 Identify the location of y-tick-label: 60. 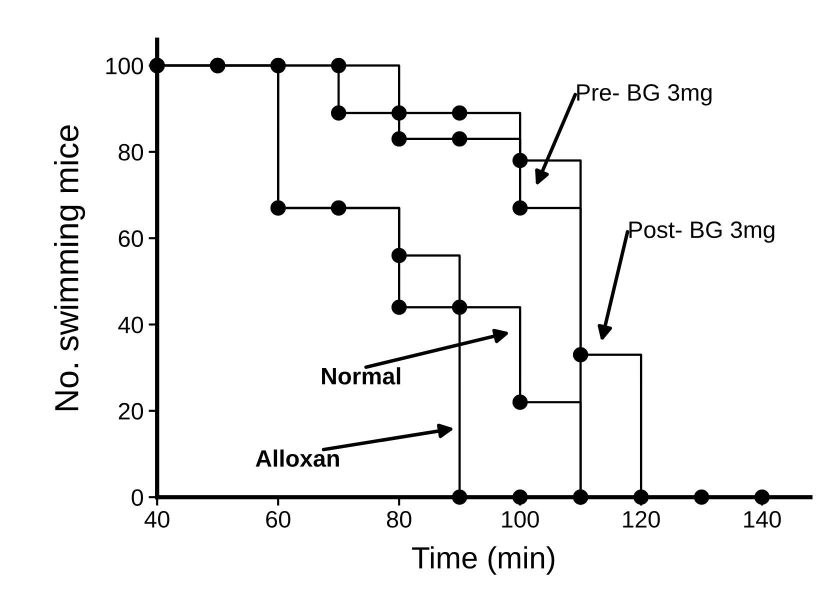
(131, 238).